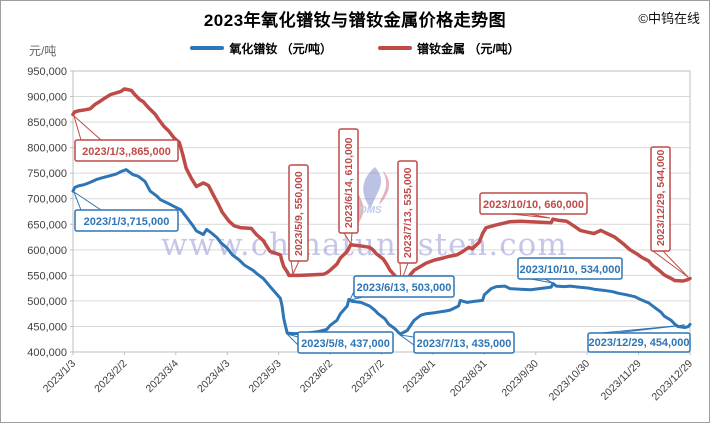 This screenshot has height=423, width=710. What do you see at coordinates (162, 376) in the screenshot?
I see `x-tick-label: 2023/3/4` at bounding box center [162, 376].